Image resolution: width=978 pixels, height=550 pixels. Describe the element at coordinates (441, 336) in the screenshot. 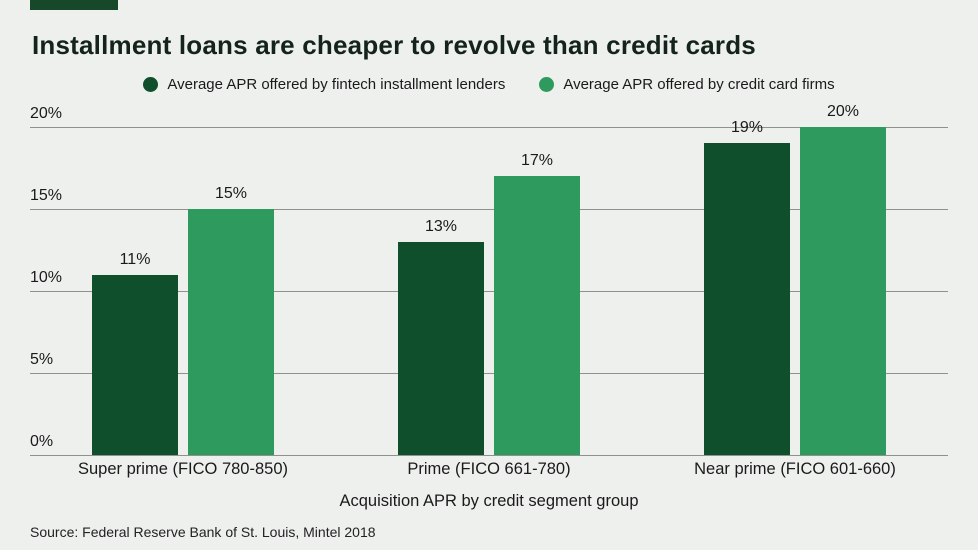

I see `bar-series1: 13%` at that location.